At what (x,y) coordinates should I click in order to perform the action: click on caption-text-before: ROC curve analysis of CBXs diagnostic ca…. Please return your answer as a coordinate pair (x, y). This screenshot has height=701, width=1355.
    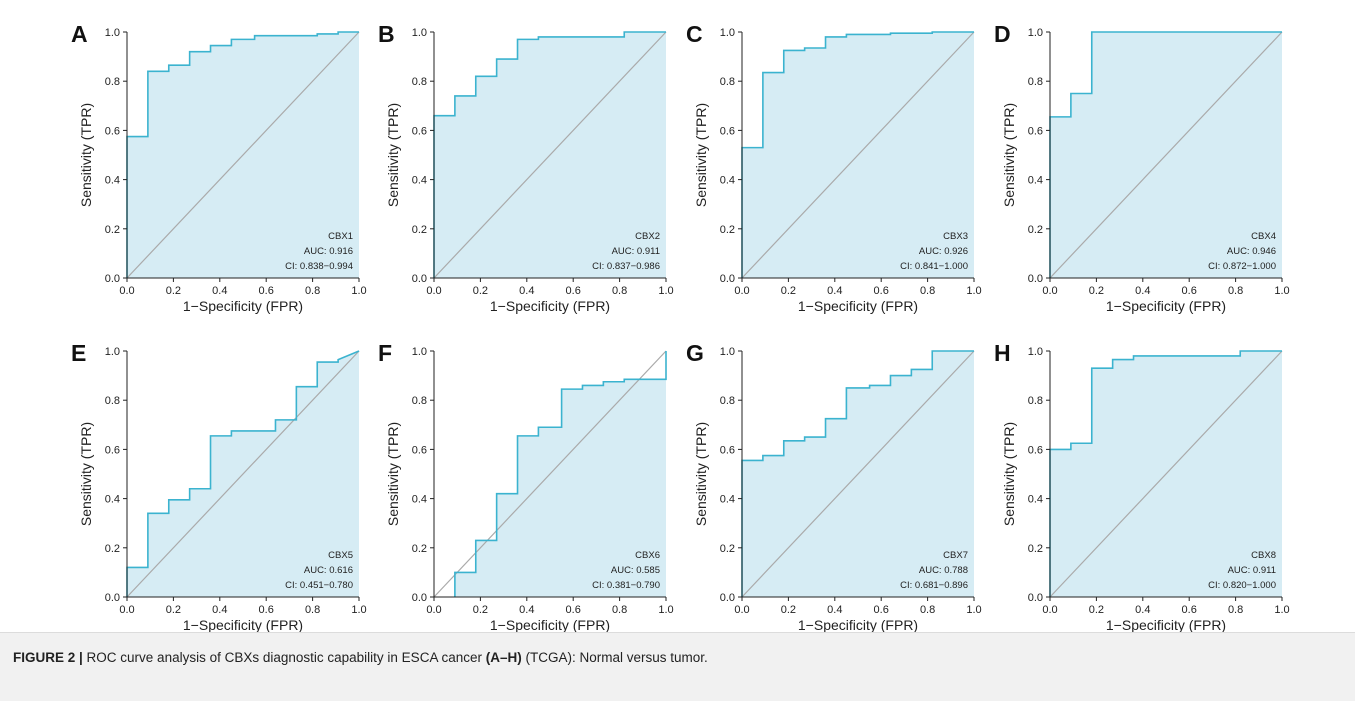
    Looking at the image, I should click on (284, 657).